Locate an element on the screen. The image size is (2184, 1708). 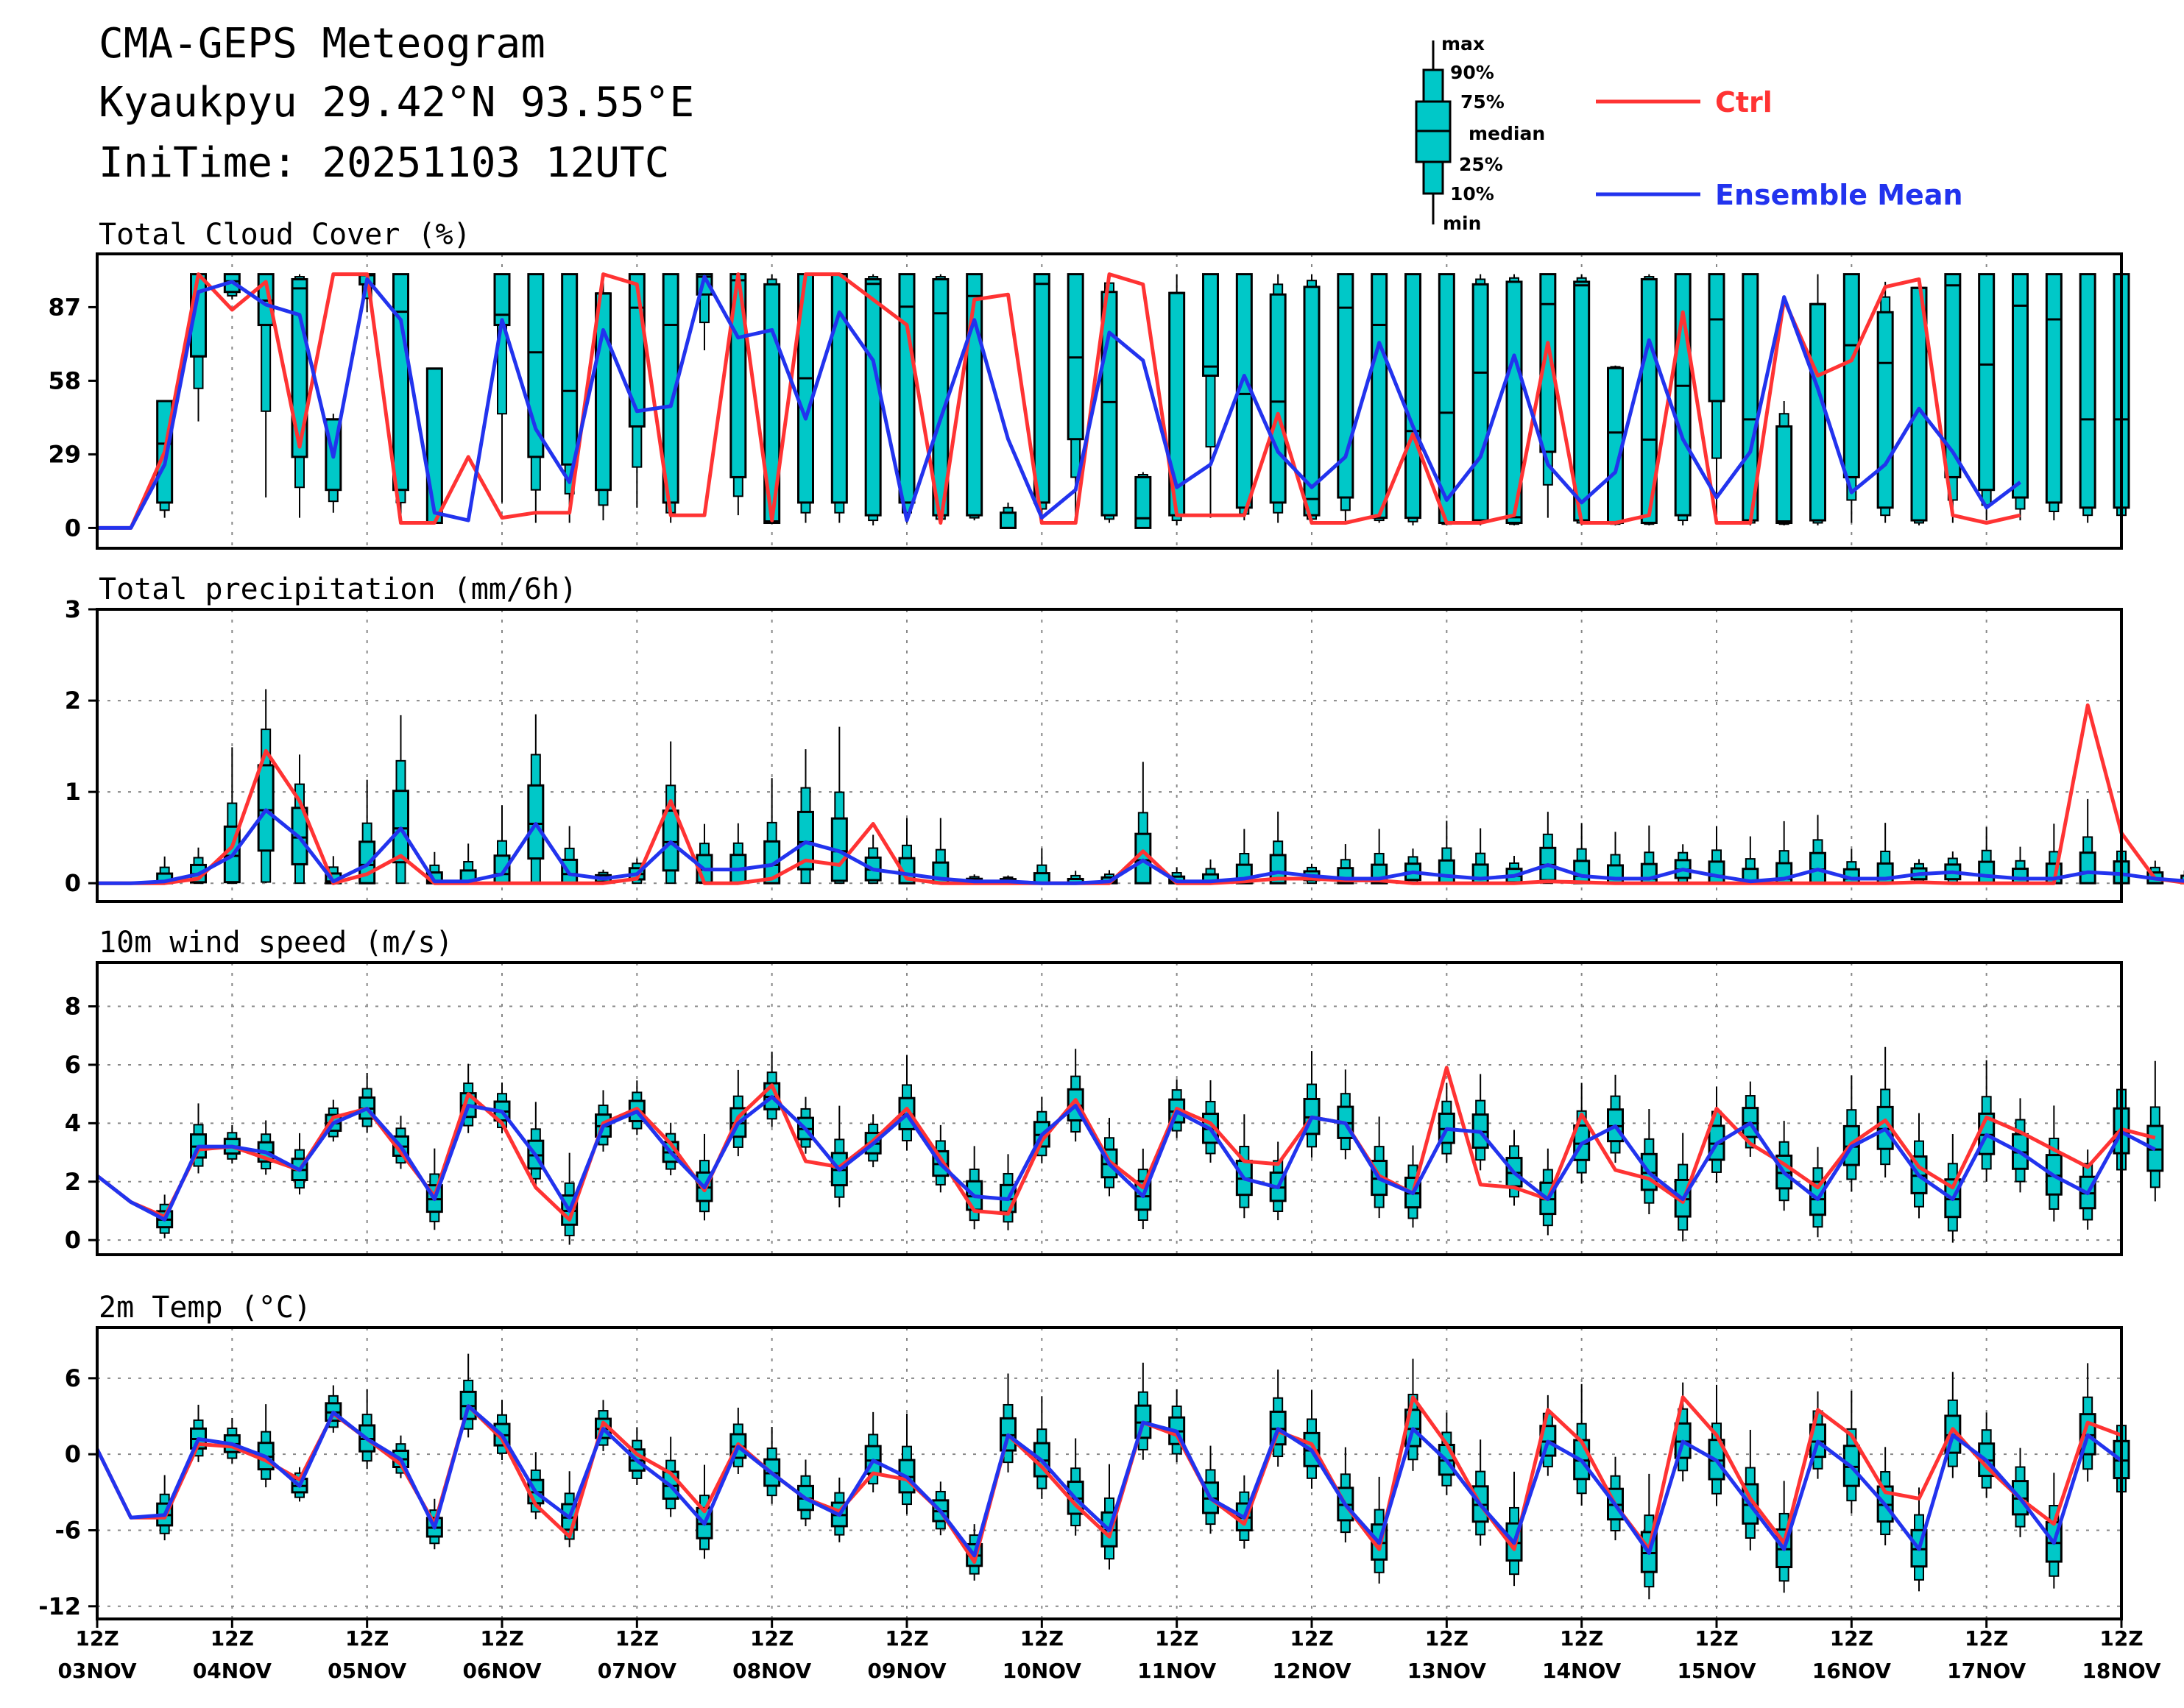
ctrl-line is located at coordinates (1059, 401).